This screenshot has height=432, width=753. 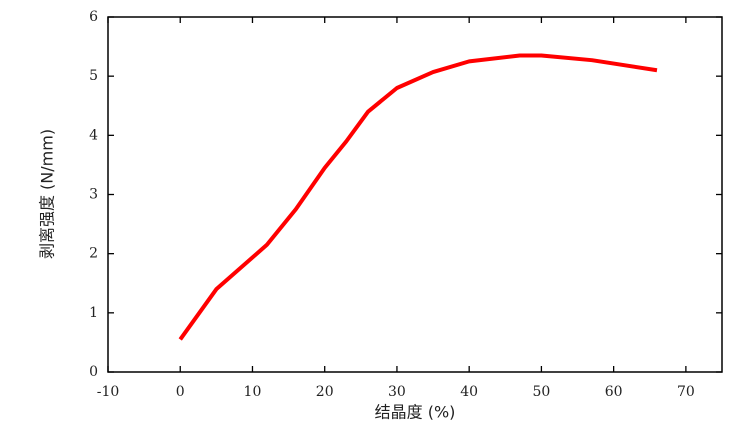 What do you see at coordinates (93, 372) in the screenshot?
I see `y-tick-label: 0` at bounding box center [93, 372].